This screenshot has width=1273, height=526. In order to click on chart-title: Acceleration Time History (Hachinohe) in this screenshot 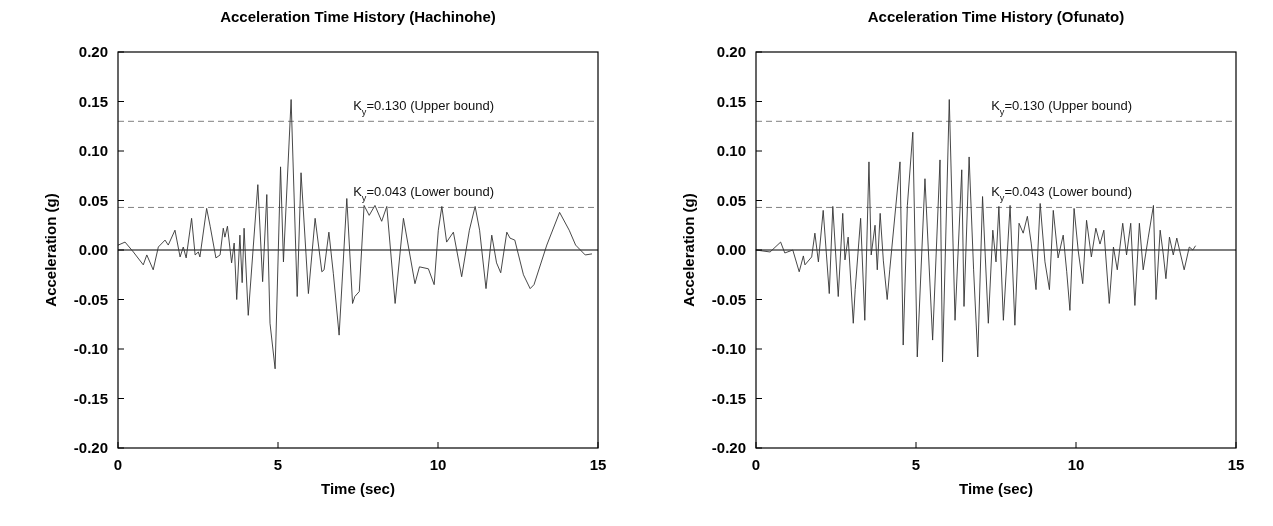, I will do `click(358, 16)`.